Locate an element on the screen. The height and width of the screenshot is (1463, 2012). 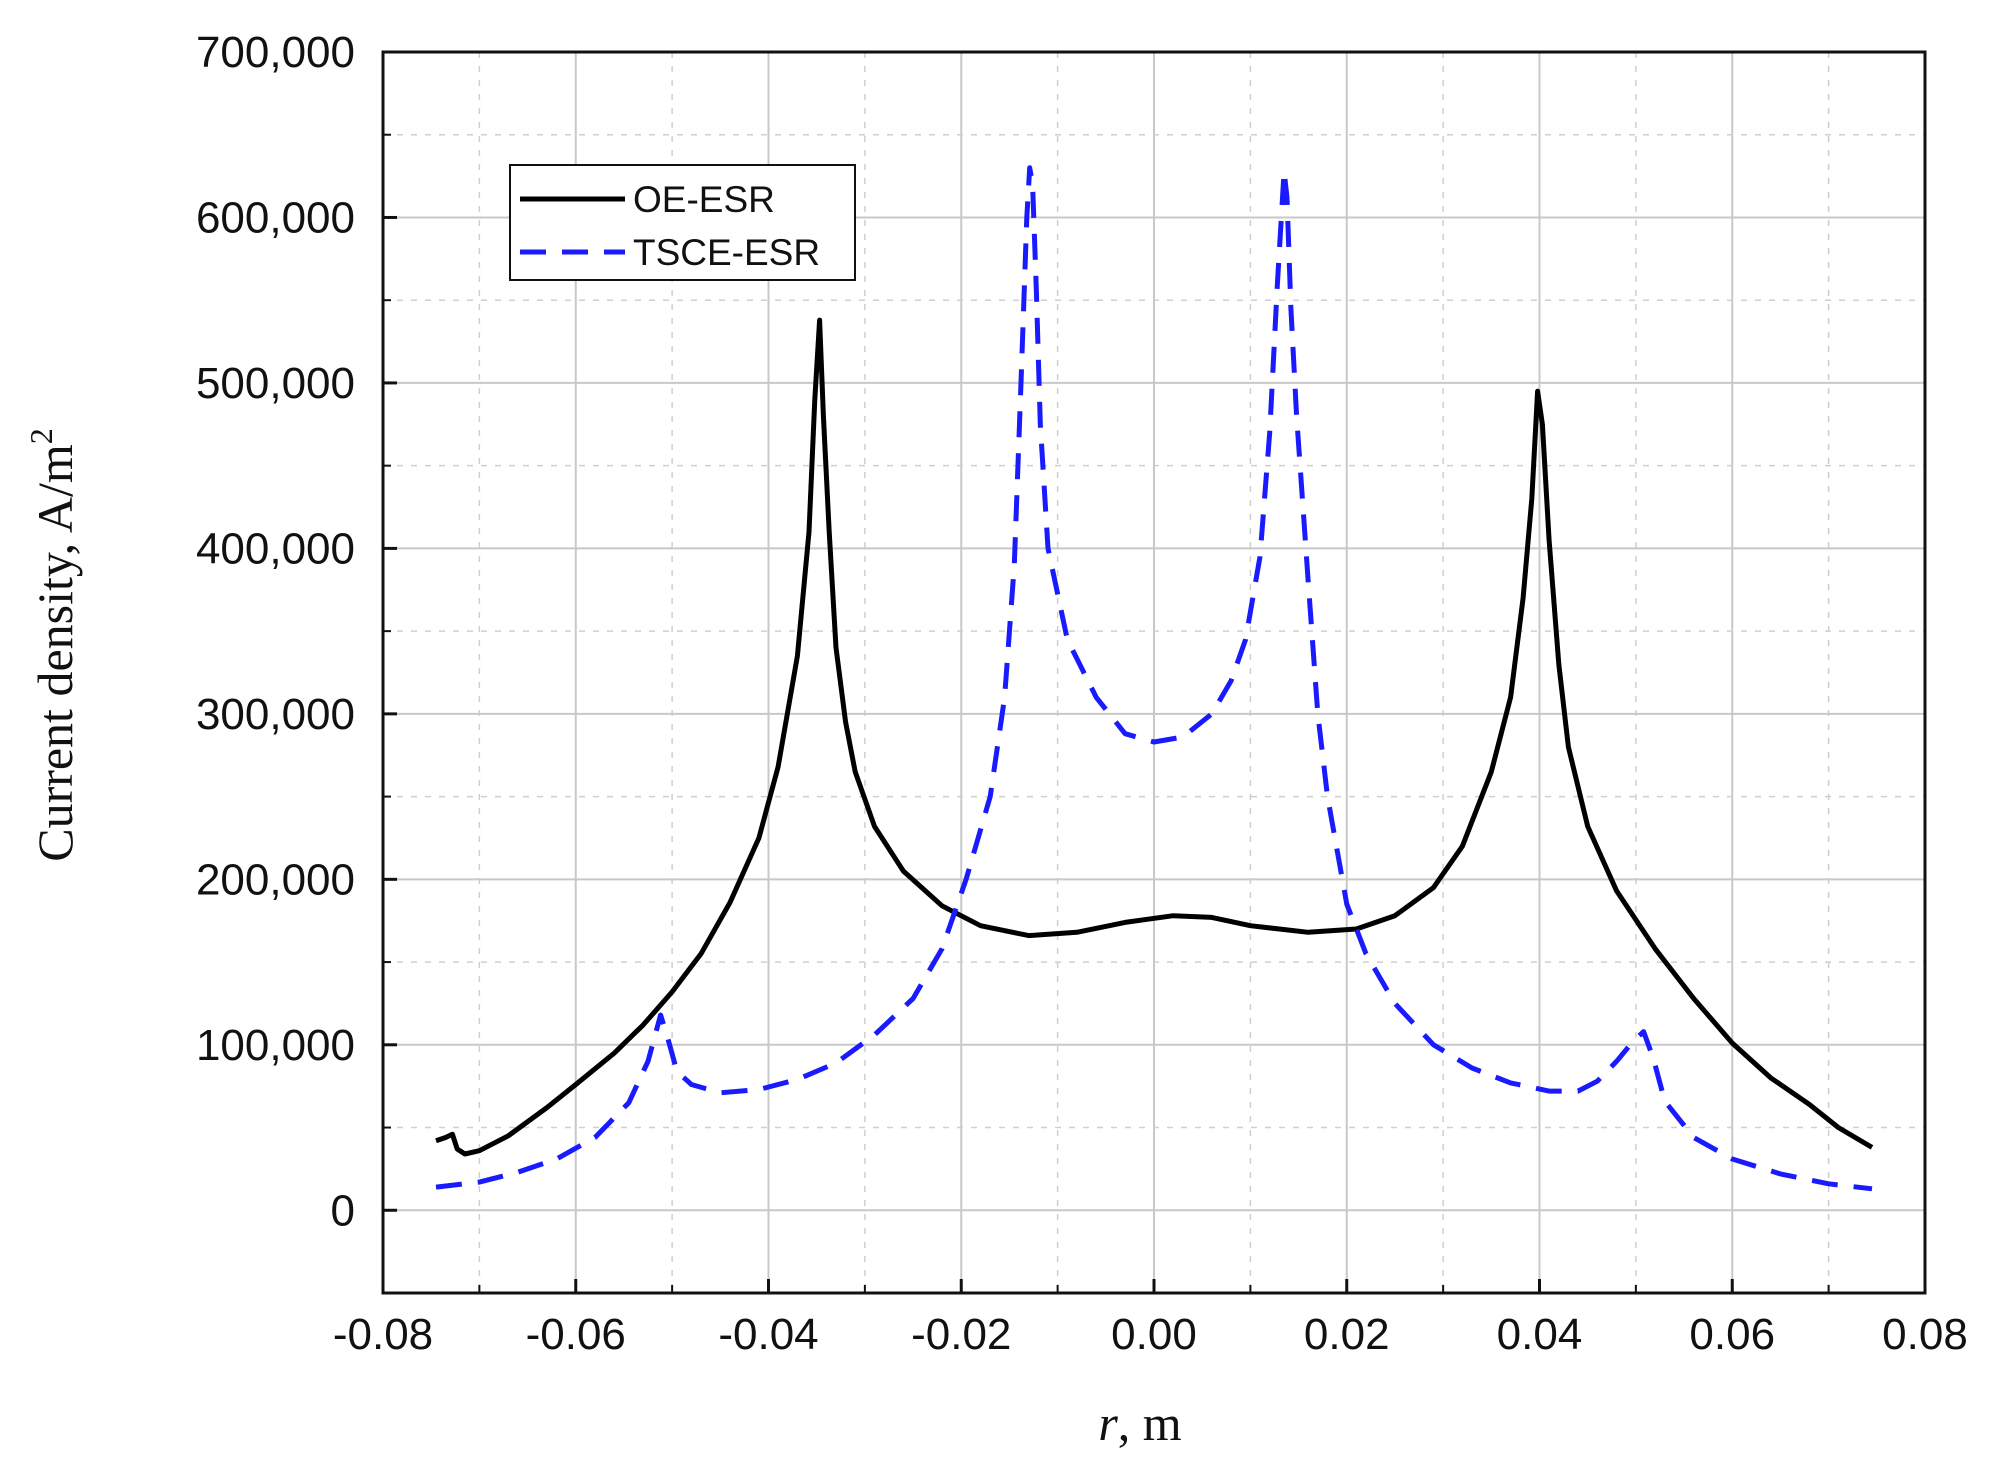
y-tick-label: 0 is located at coordinates (343, 1210).